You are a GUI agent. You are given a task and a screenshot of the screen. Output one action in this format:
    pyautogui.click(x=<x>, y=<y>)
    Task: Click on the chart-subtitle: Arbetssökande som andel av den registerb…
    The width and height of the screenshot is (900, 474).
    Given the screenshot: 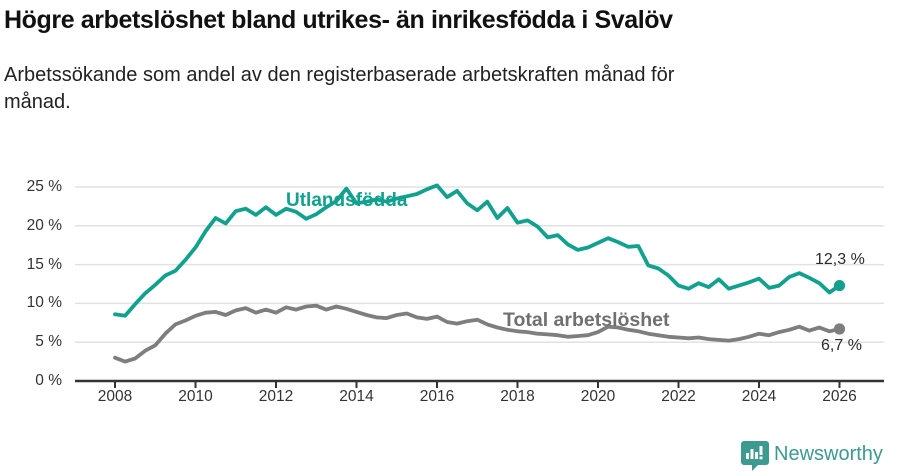 What is the action you would take?
    pyautogui.click(x=439, y=89)
    